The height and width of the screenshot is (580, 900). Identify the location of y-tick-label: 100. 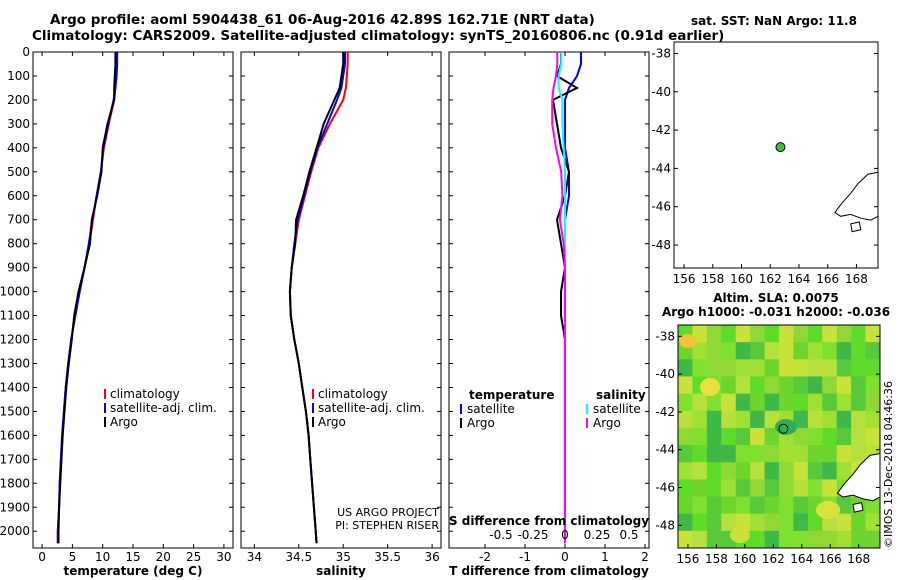
(18, 76).